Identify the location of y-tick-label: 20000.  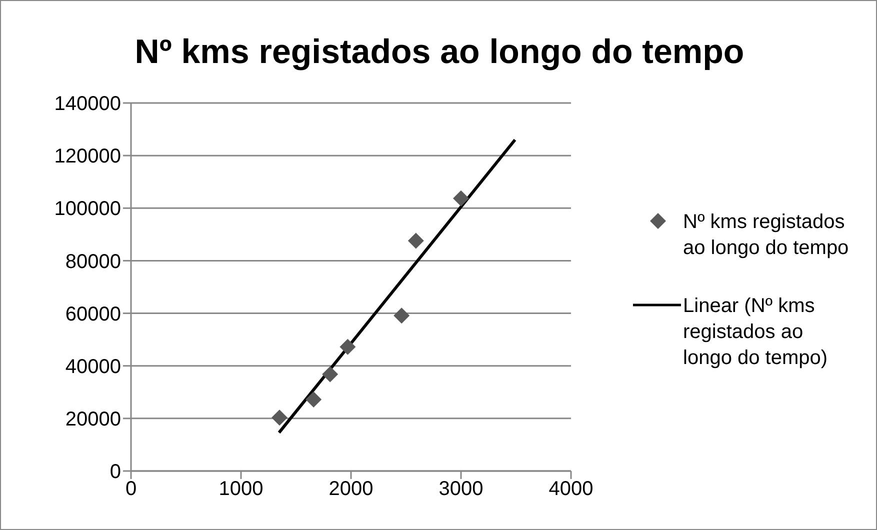
(93, 419).